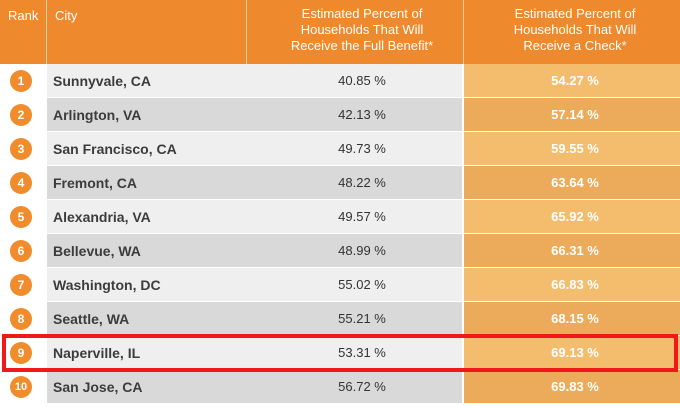  I want to click on full-benefit-value: 55.02 %, so click(362, 284).